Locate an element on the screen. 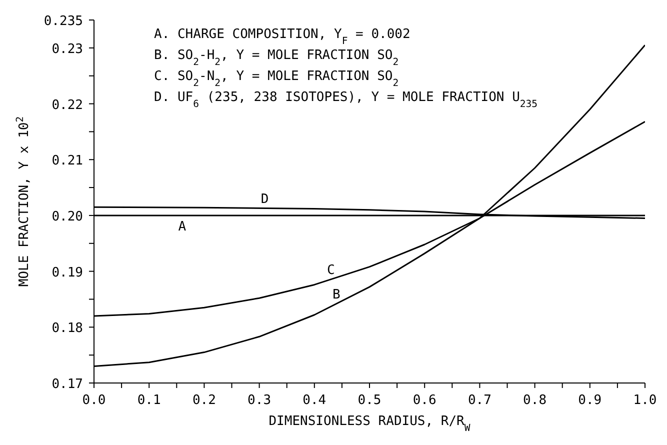  annotation: A is located at coordinates (182, 226).